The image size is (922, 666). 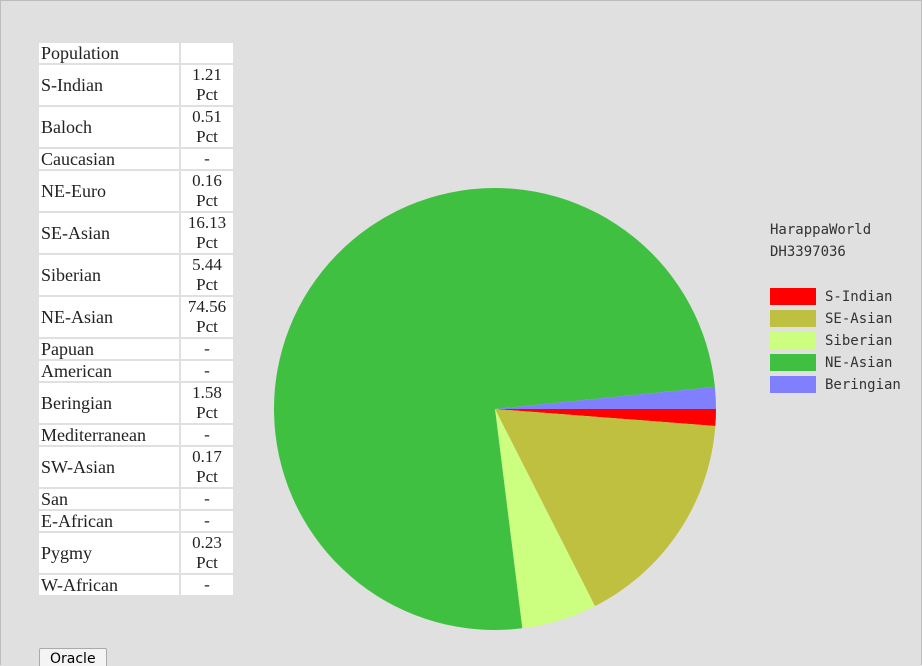 What do you see at coordinates (109, 85) in the screenshot?
I see `population-name: S-Indian` at bounding box center [109, 85].